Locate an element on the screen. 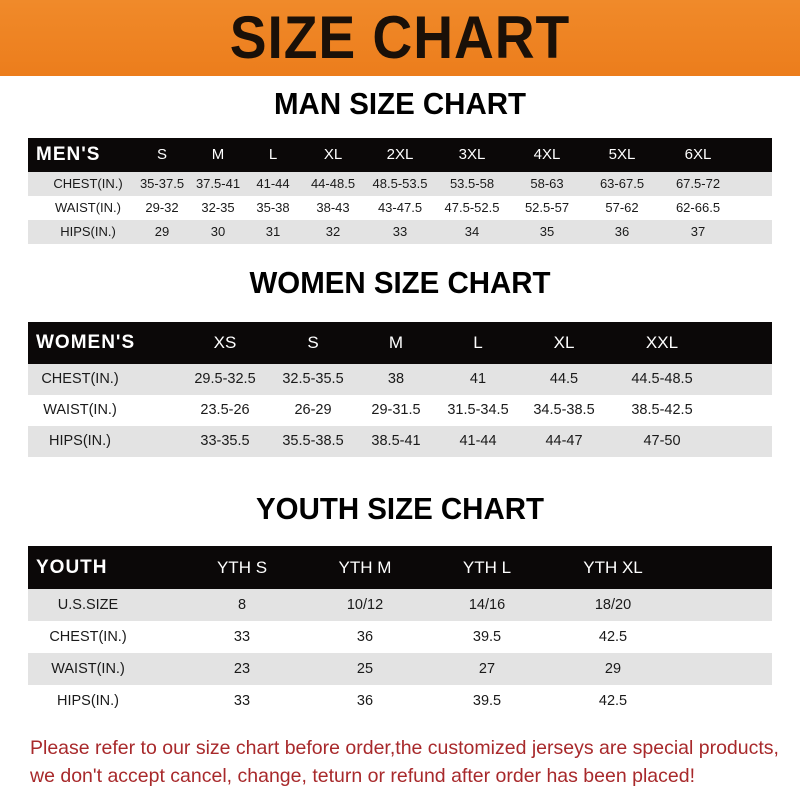 This screenshot has width=800, height=800. table-cell: 23.5-26 is located at coordinates (225, 410).